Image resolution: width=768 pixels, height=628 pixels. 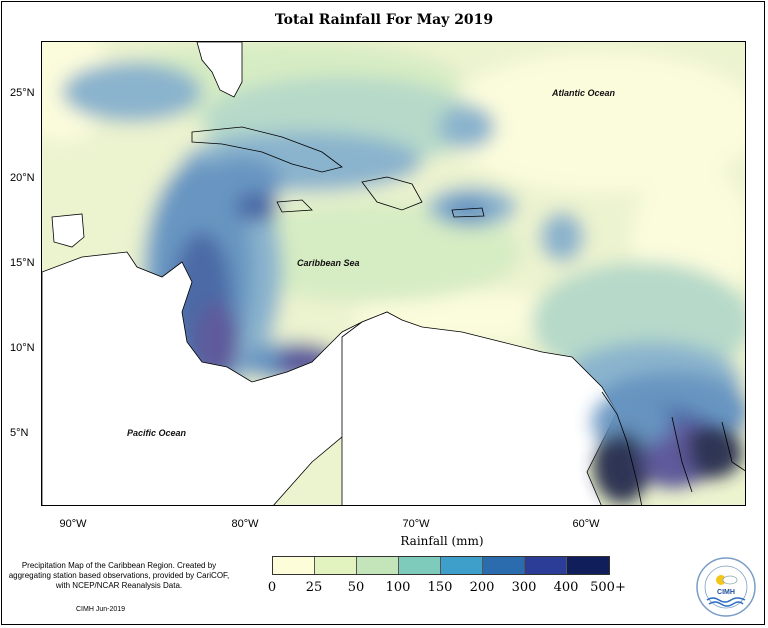 I want to click on map-title: Total Rainfall For May 2019, so click(x=384, y=20).